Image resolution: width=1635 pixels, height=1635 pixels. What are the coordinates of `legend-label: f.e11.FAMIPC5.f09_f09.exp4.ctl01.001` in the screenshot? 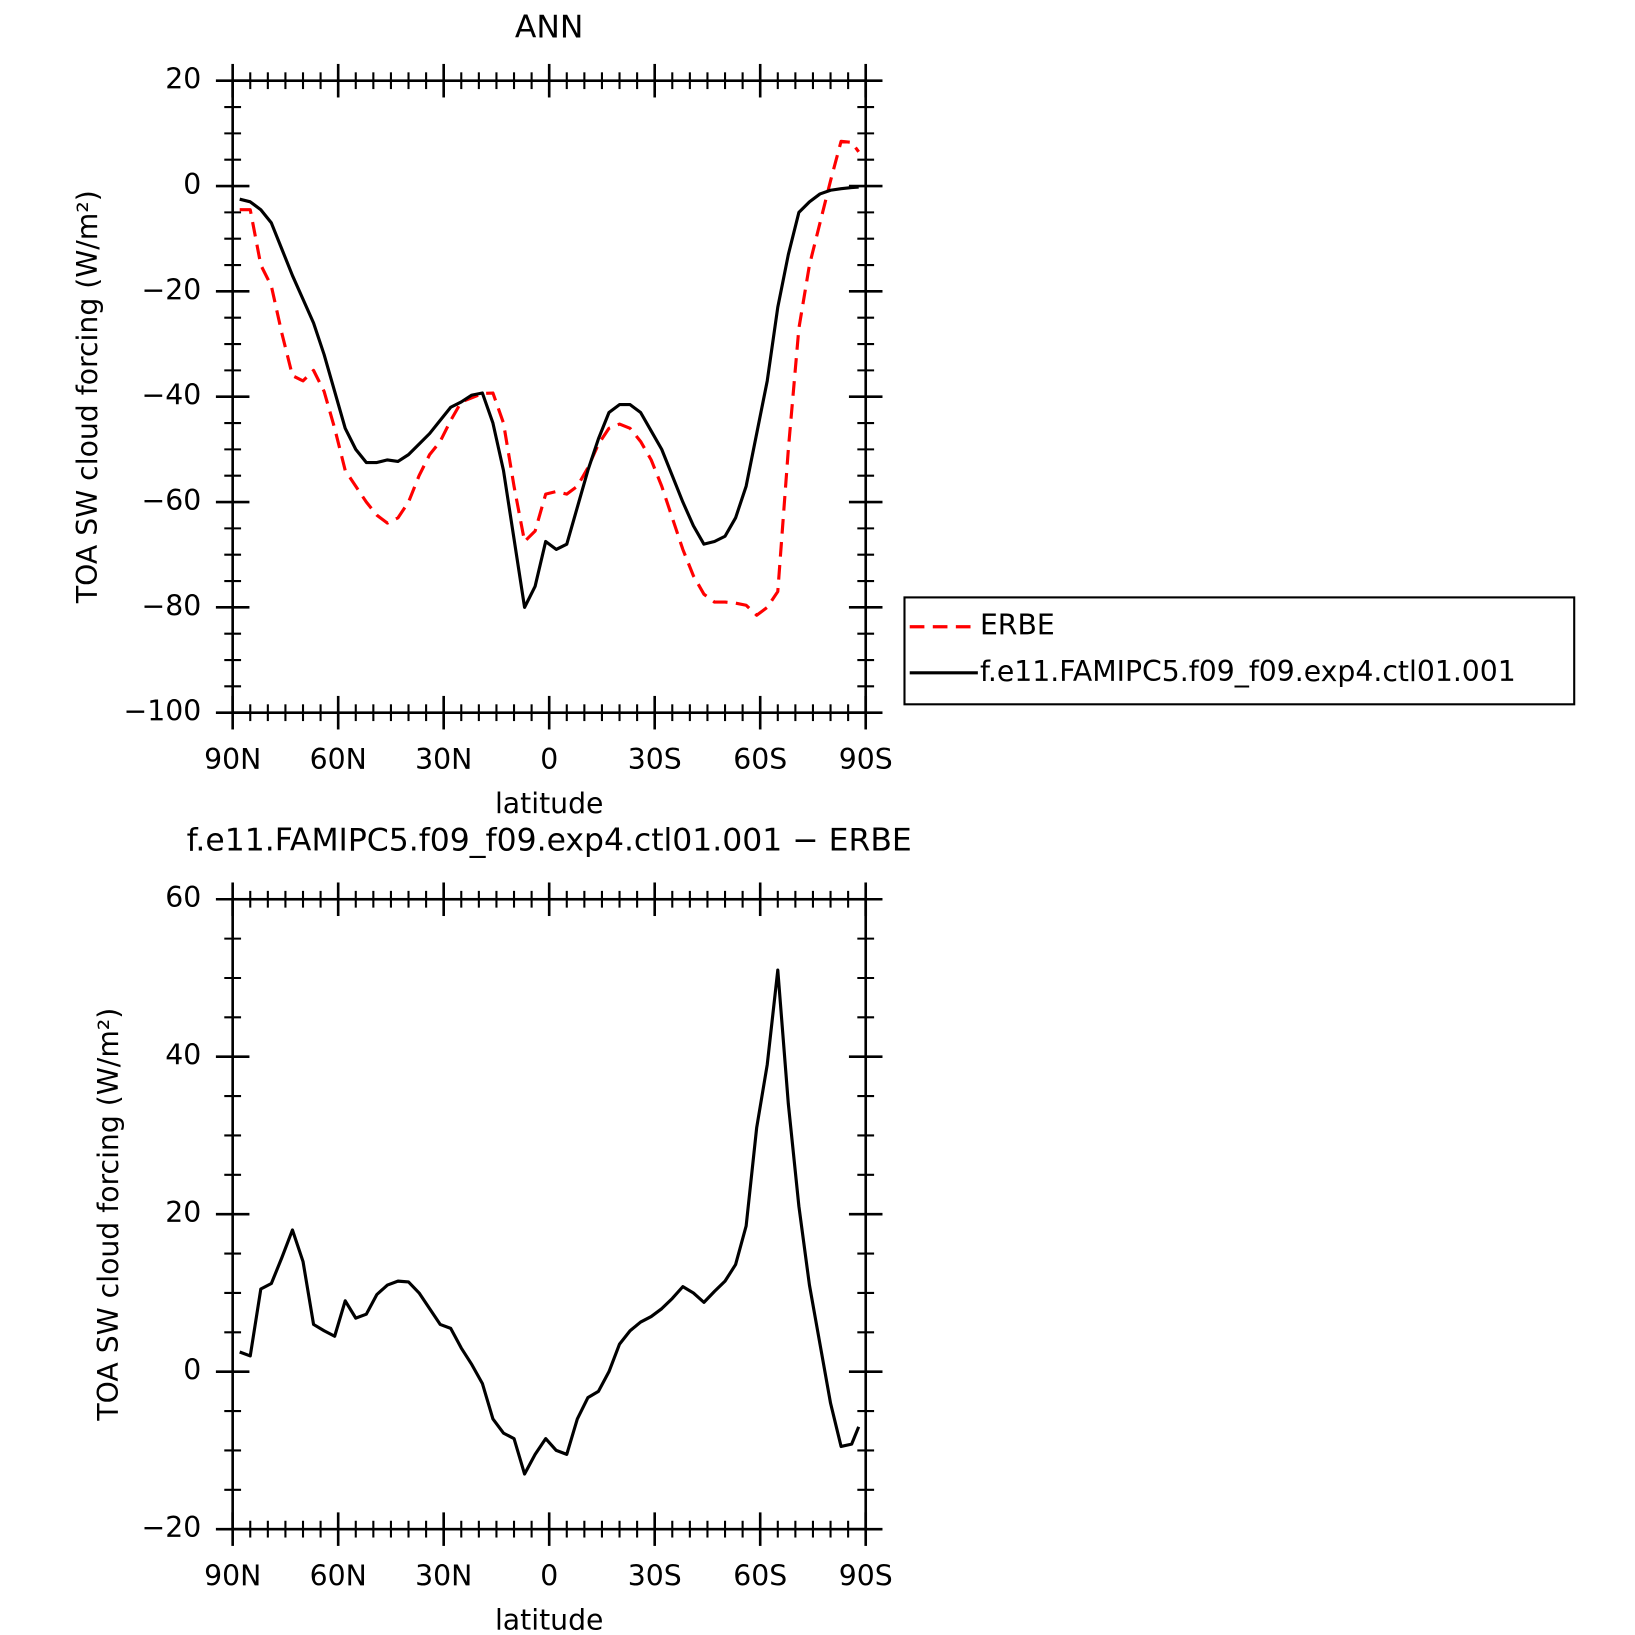 It's located at (1248, 671).